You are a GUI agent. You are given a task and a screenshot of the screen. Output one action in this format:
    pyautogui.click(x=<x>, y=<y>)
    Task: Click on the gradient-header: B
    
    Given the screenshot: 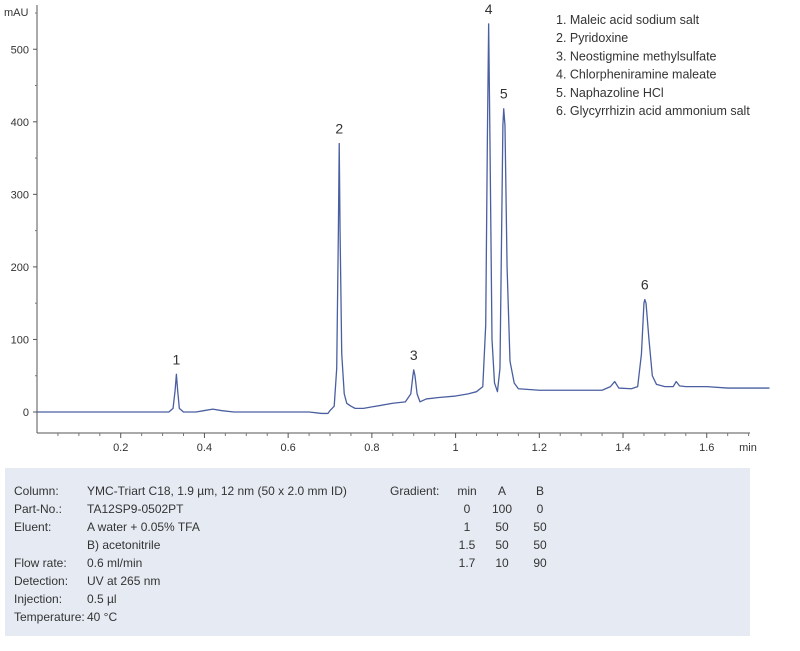 What is the action you would take?
    pyautogui.click(x=539, y=491)
    